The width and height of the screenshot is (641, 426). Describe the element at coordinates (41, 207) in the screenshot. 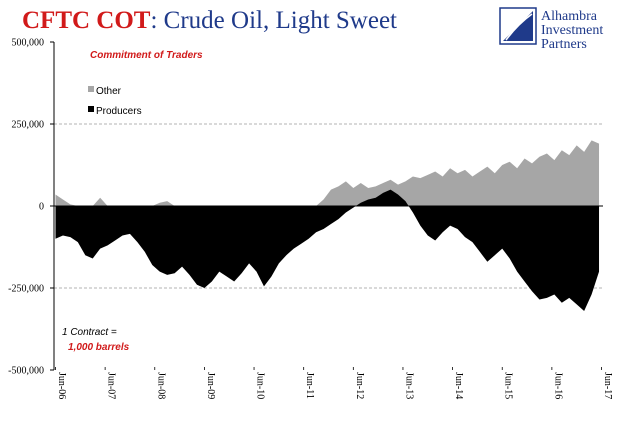

I see `y-tick-label: 0` at that location.